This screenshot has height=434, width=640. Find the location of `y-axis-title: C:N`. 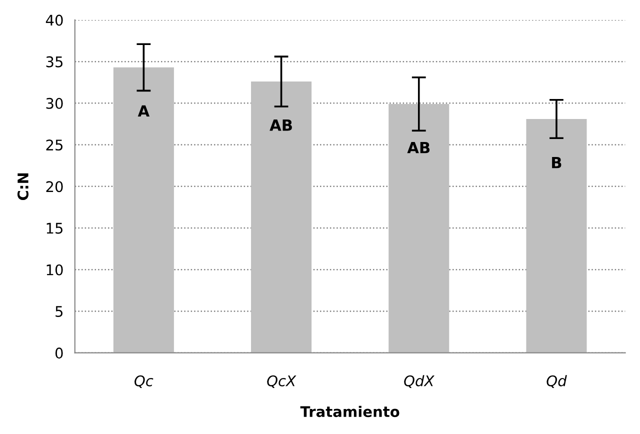

y-axis-title: C:N is located at coordinates (22, 186).